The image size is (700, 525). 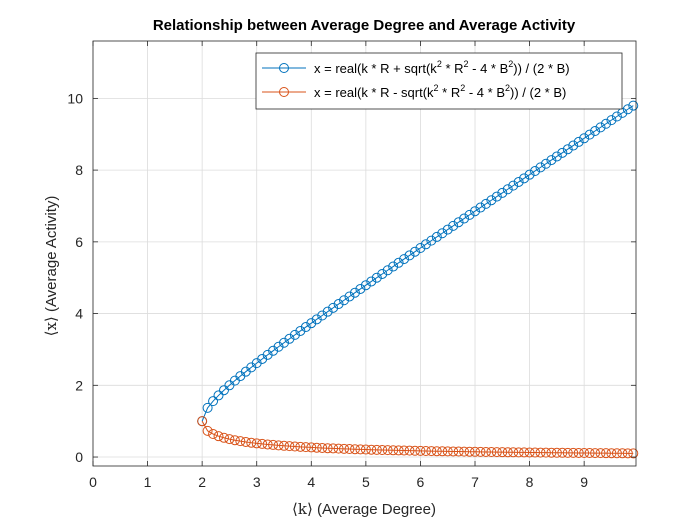 I want to click on y-tick-label: 4, so click(x=79, y=314).